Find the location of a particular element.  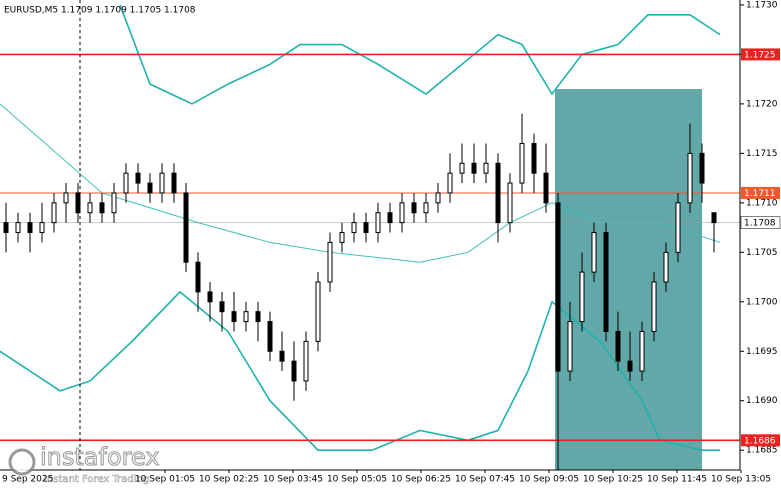

price-badge-label: 1.1708 is located at coordinates (760, 224).